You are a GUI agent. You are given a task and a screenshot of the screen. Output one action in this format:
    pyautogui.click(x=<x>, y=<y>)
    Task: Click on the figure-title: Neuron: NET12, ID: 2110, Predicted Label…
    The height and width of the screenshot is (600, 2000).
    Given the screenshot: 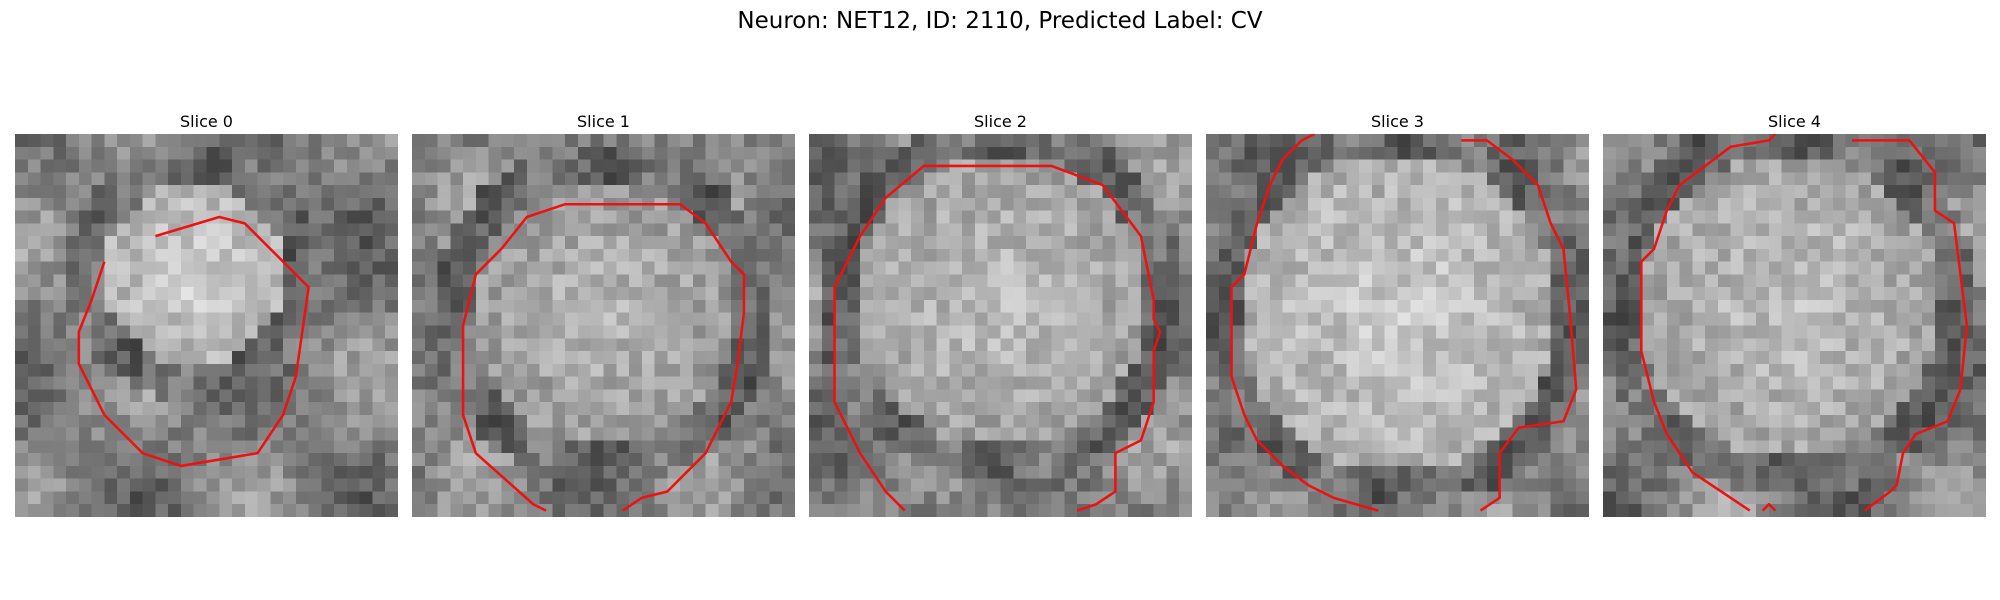 What is the action you would take?
    pyautogui.click(x=1000, y=21)
    